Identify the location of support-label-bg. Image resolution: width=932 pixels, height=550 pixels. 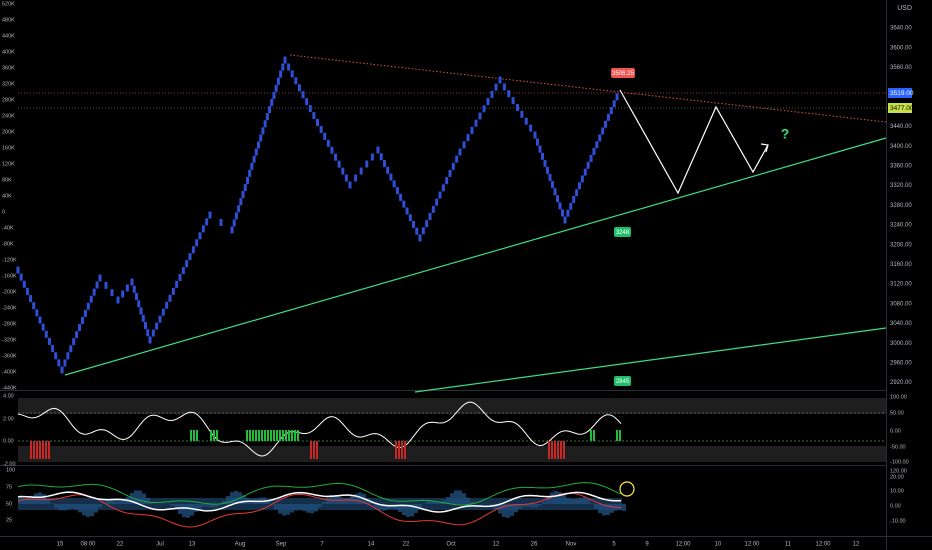
(622, 232).